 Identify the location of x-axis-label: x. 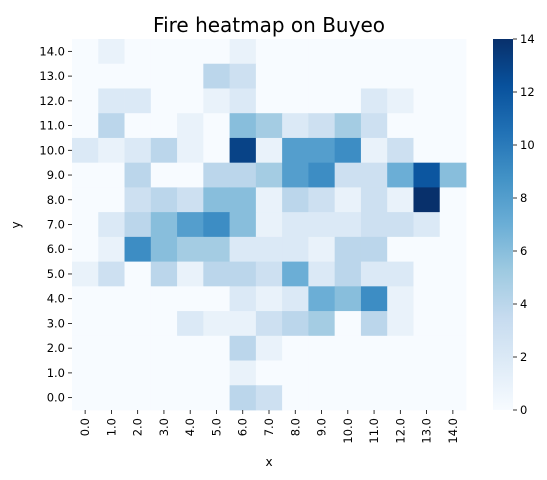
(268, 462).